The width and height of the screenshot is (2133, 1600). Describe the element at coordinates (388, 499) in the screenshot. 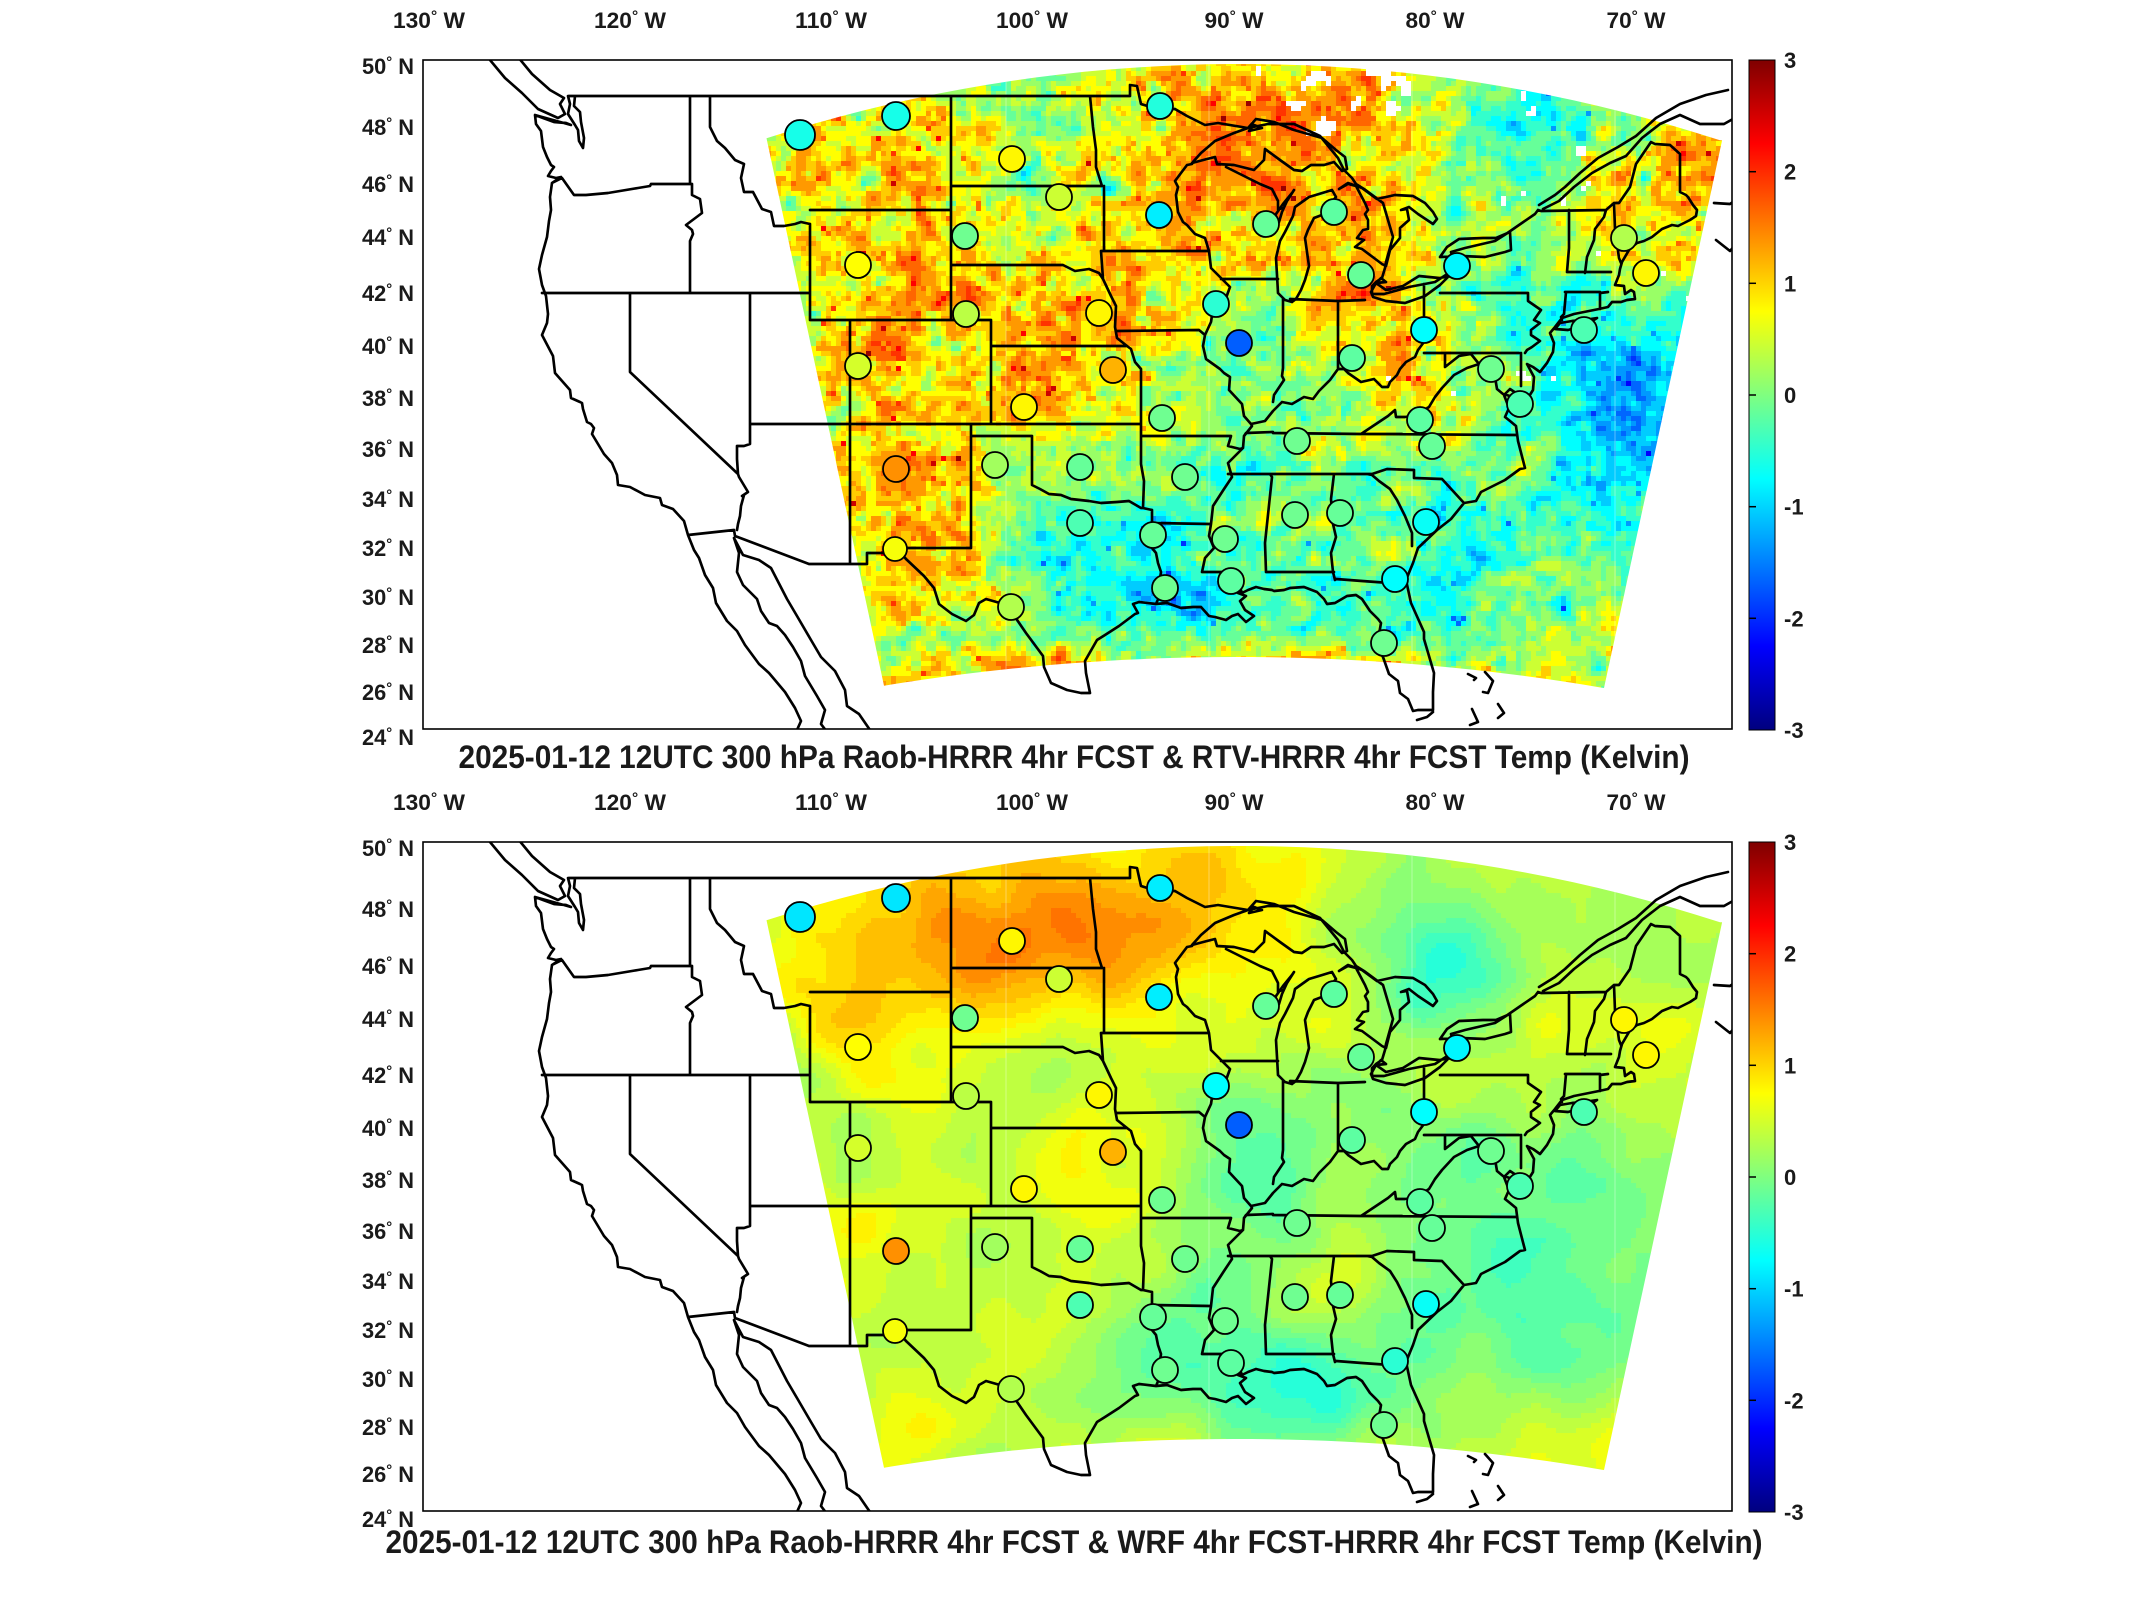

I see `svg-text: 34° N` at that location.